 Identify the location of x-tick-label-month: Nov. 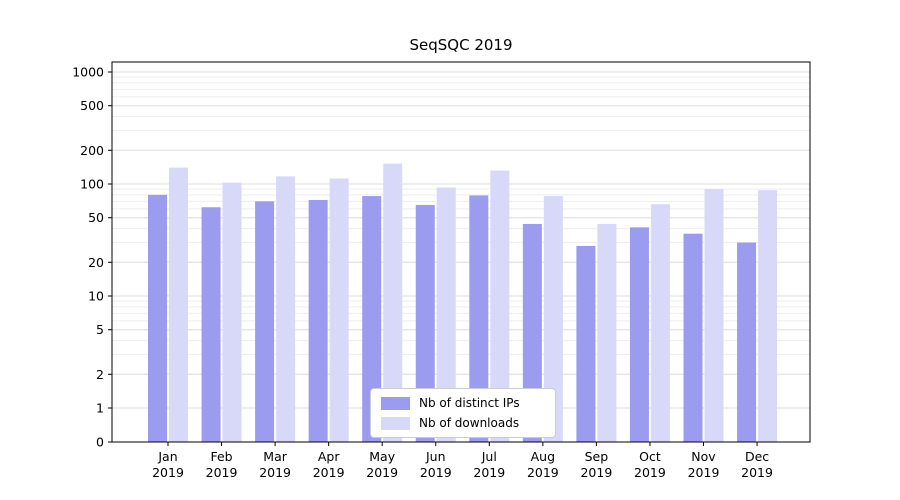
(703, 456).